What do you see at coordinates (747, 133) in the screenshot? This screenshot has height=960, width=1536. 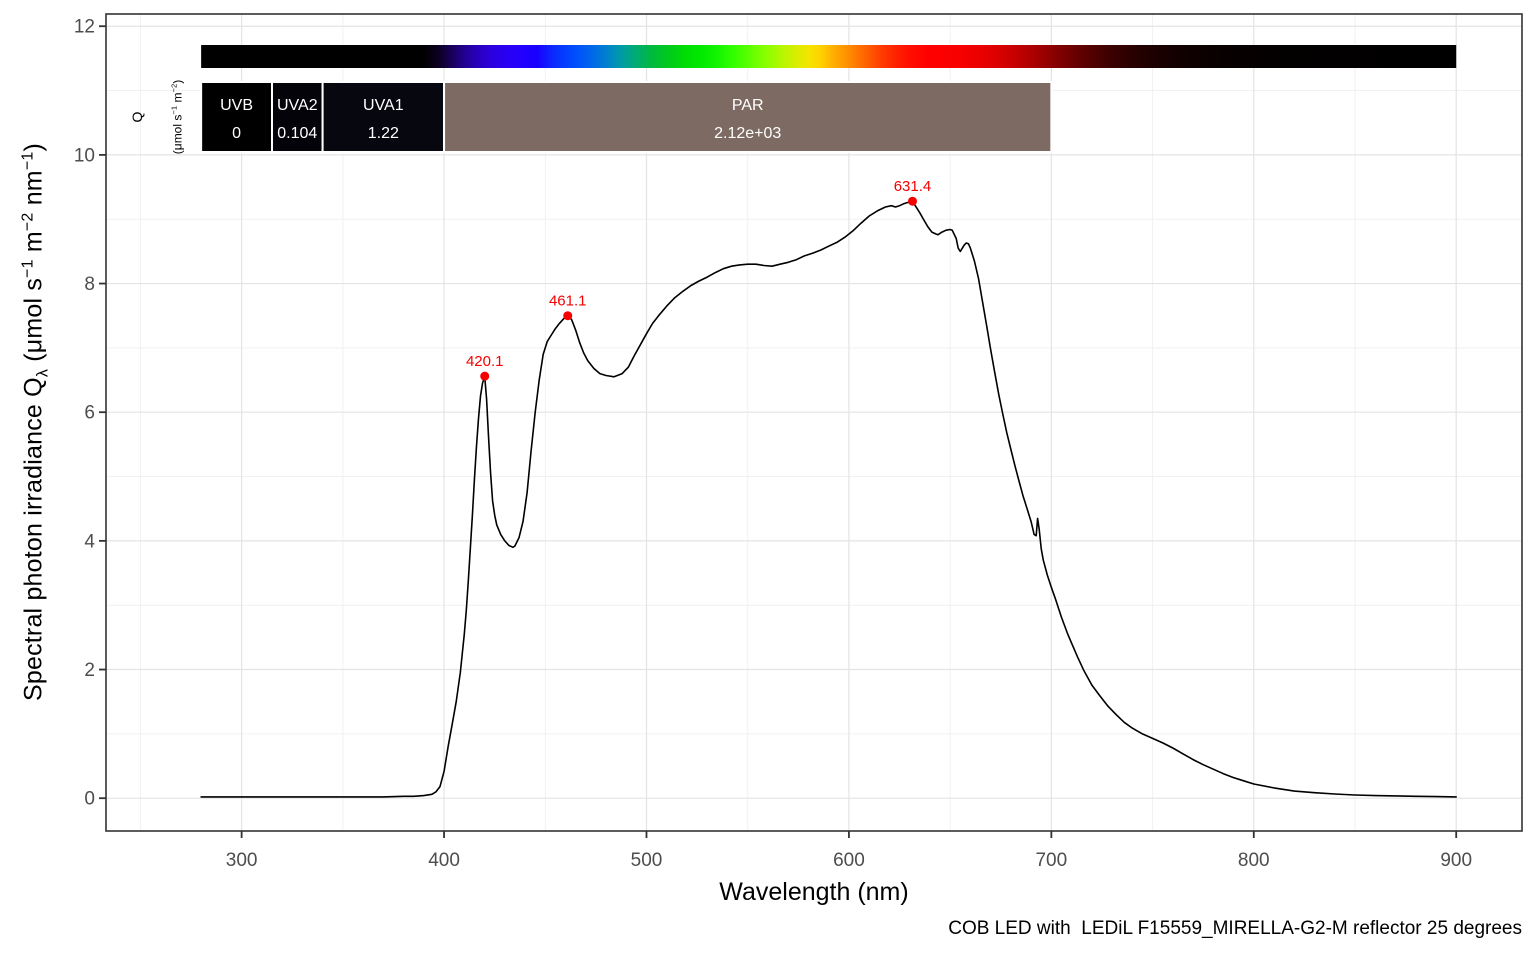 I see `waveband-value: 2.12e+03` at bounding box center [747, 133].